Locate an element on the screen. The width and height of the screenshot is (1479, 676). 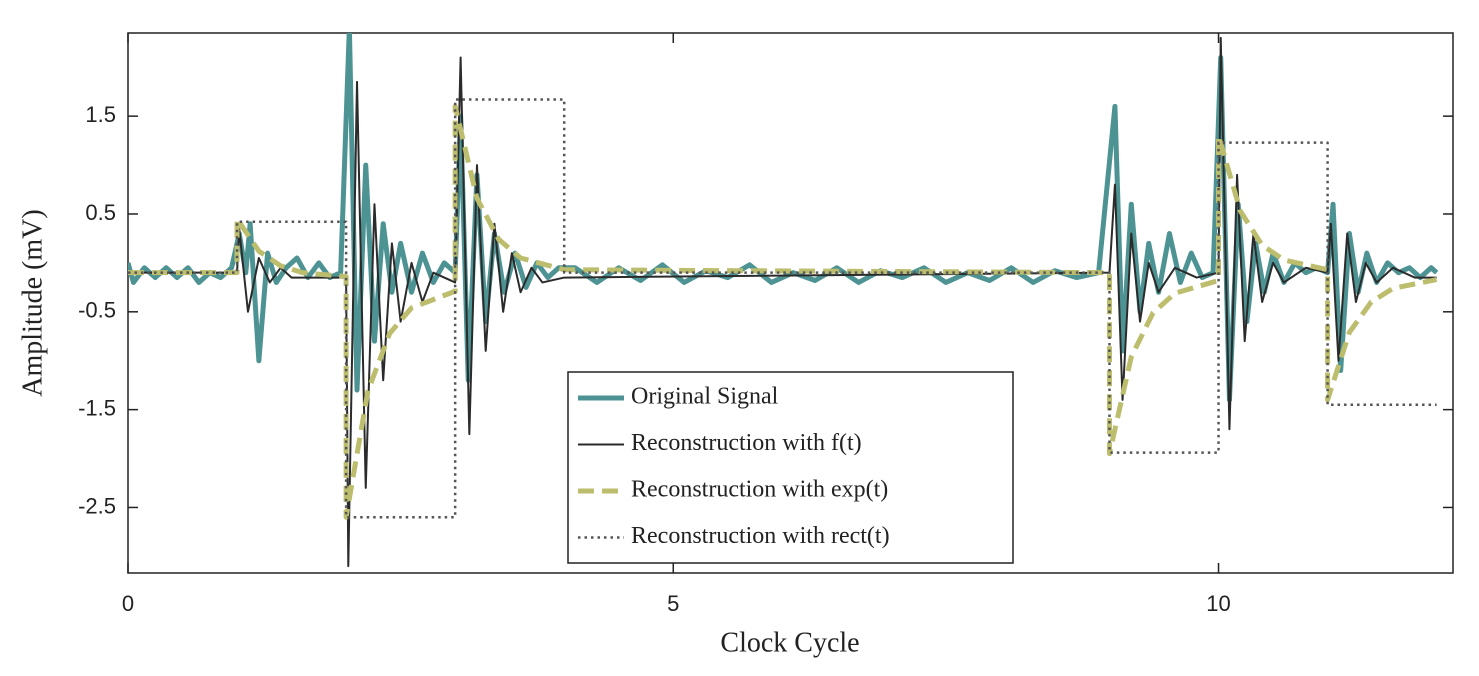
legend-label: Reconstruction with exp(t) is located at coordinates (759, 490).